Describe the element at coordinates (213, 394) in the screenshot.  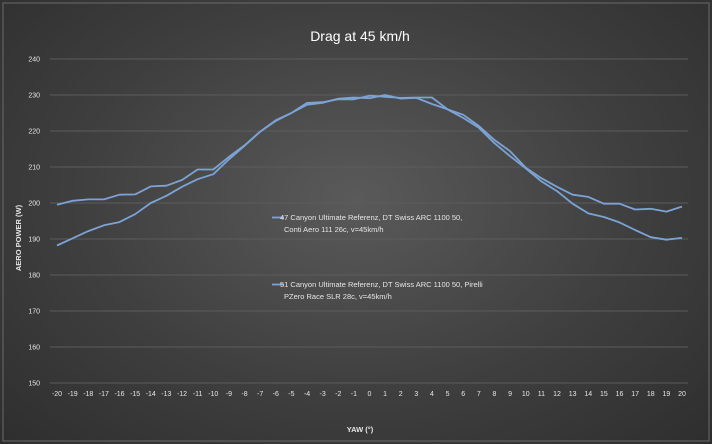
I see `x-tick-label: -10` at that location.